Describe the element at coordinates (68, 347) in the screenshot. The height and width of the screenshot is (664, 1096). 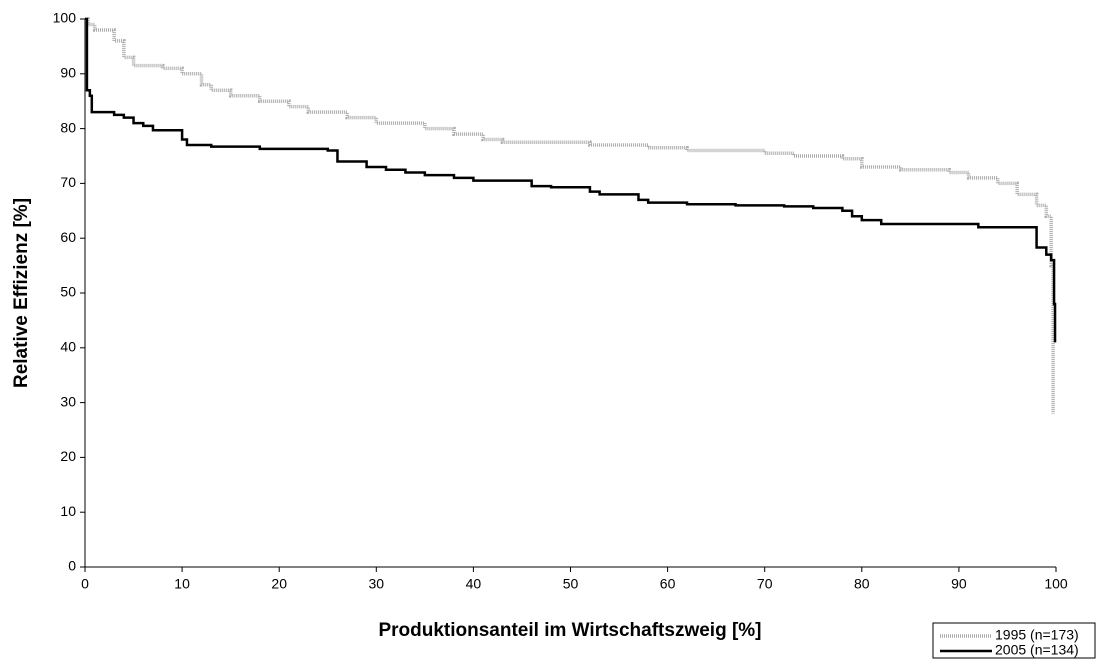
I see `y-tick-label: 40` at that location.